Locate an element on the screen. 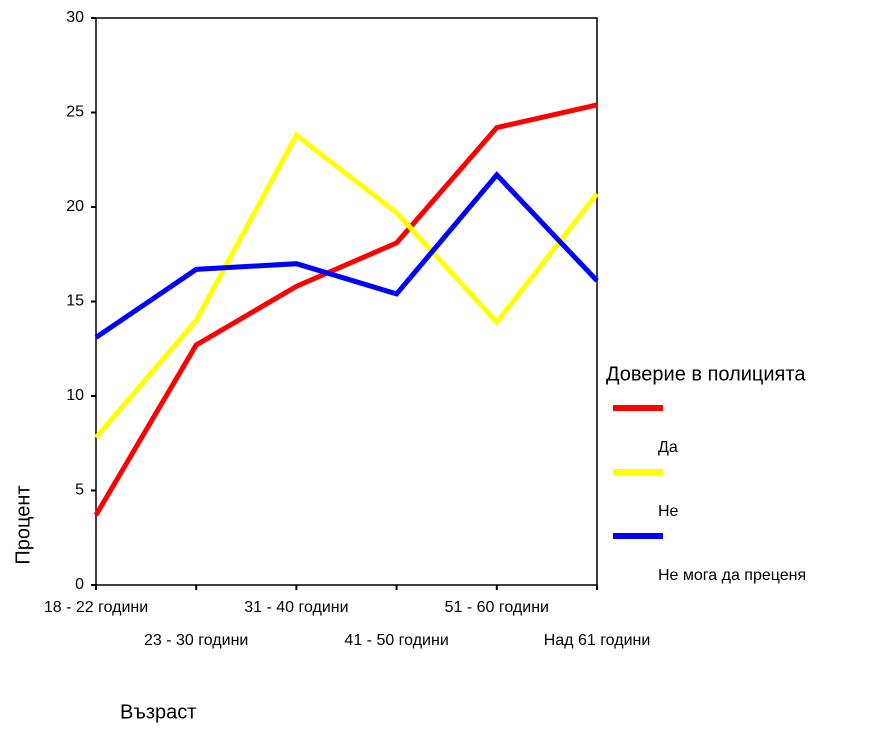 The height and width of the screenshot is (732, 894). x-axis-title: Възраст is located at coordinates (158, 712).